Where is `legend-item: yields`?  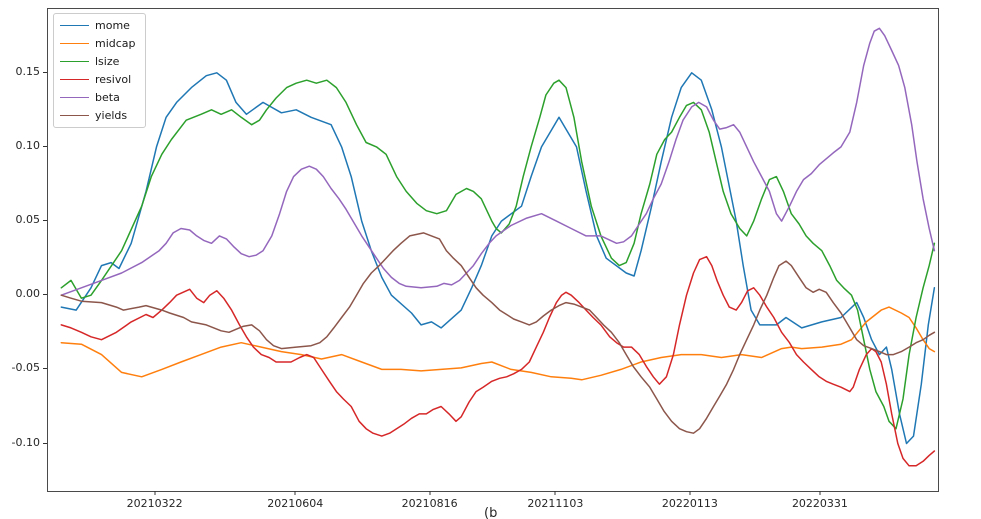
legend-item: yields is located at coordinates (98, 115).